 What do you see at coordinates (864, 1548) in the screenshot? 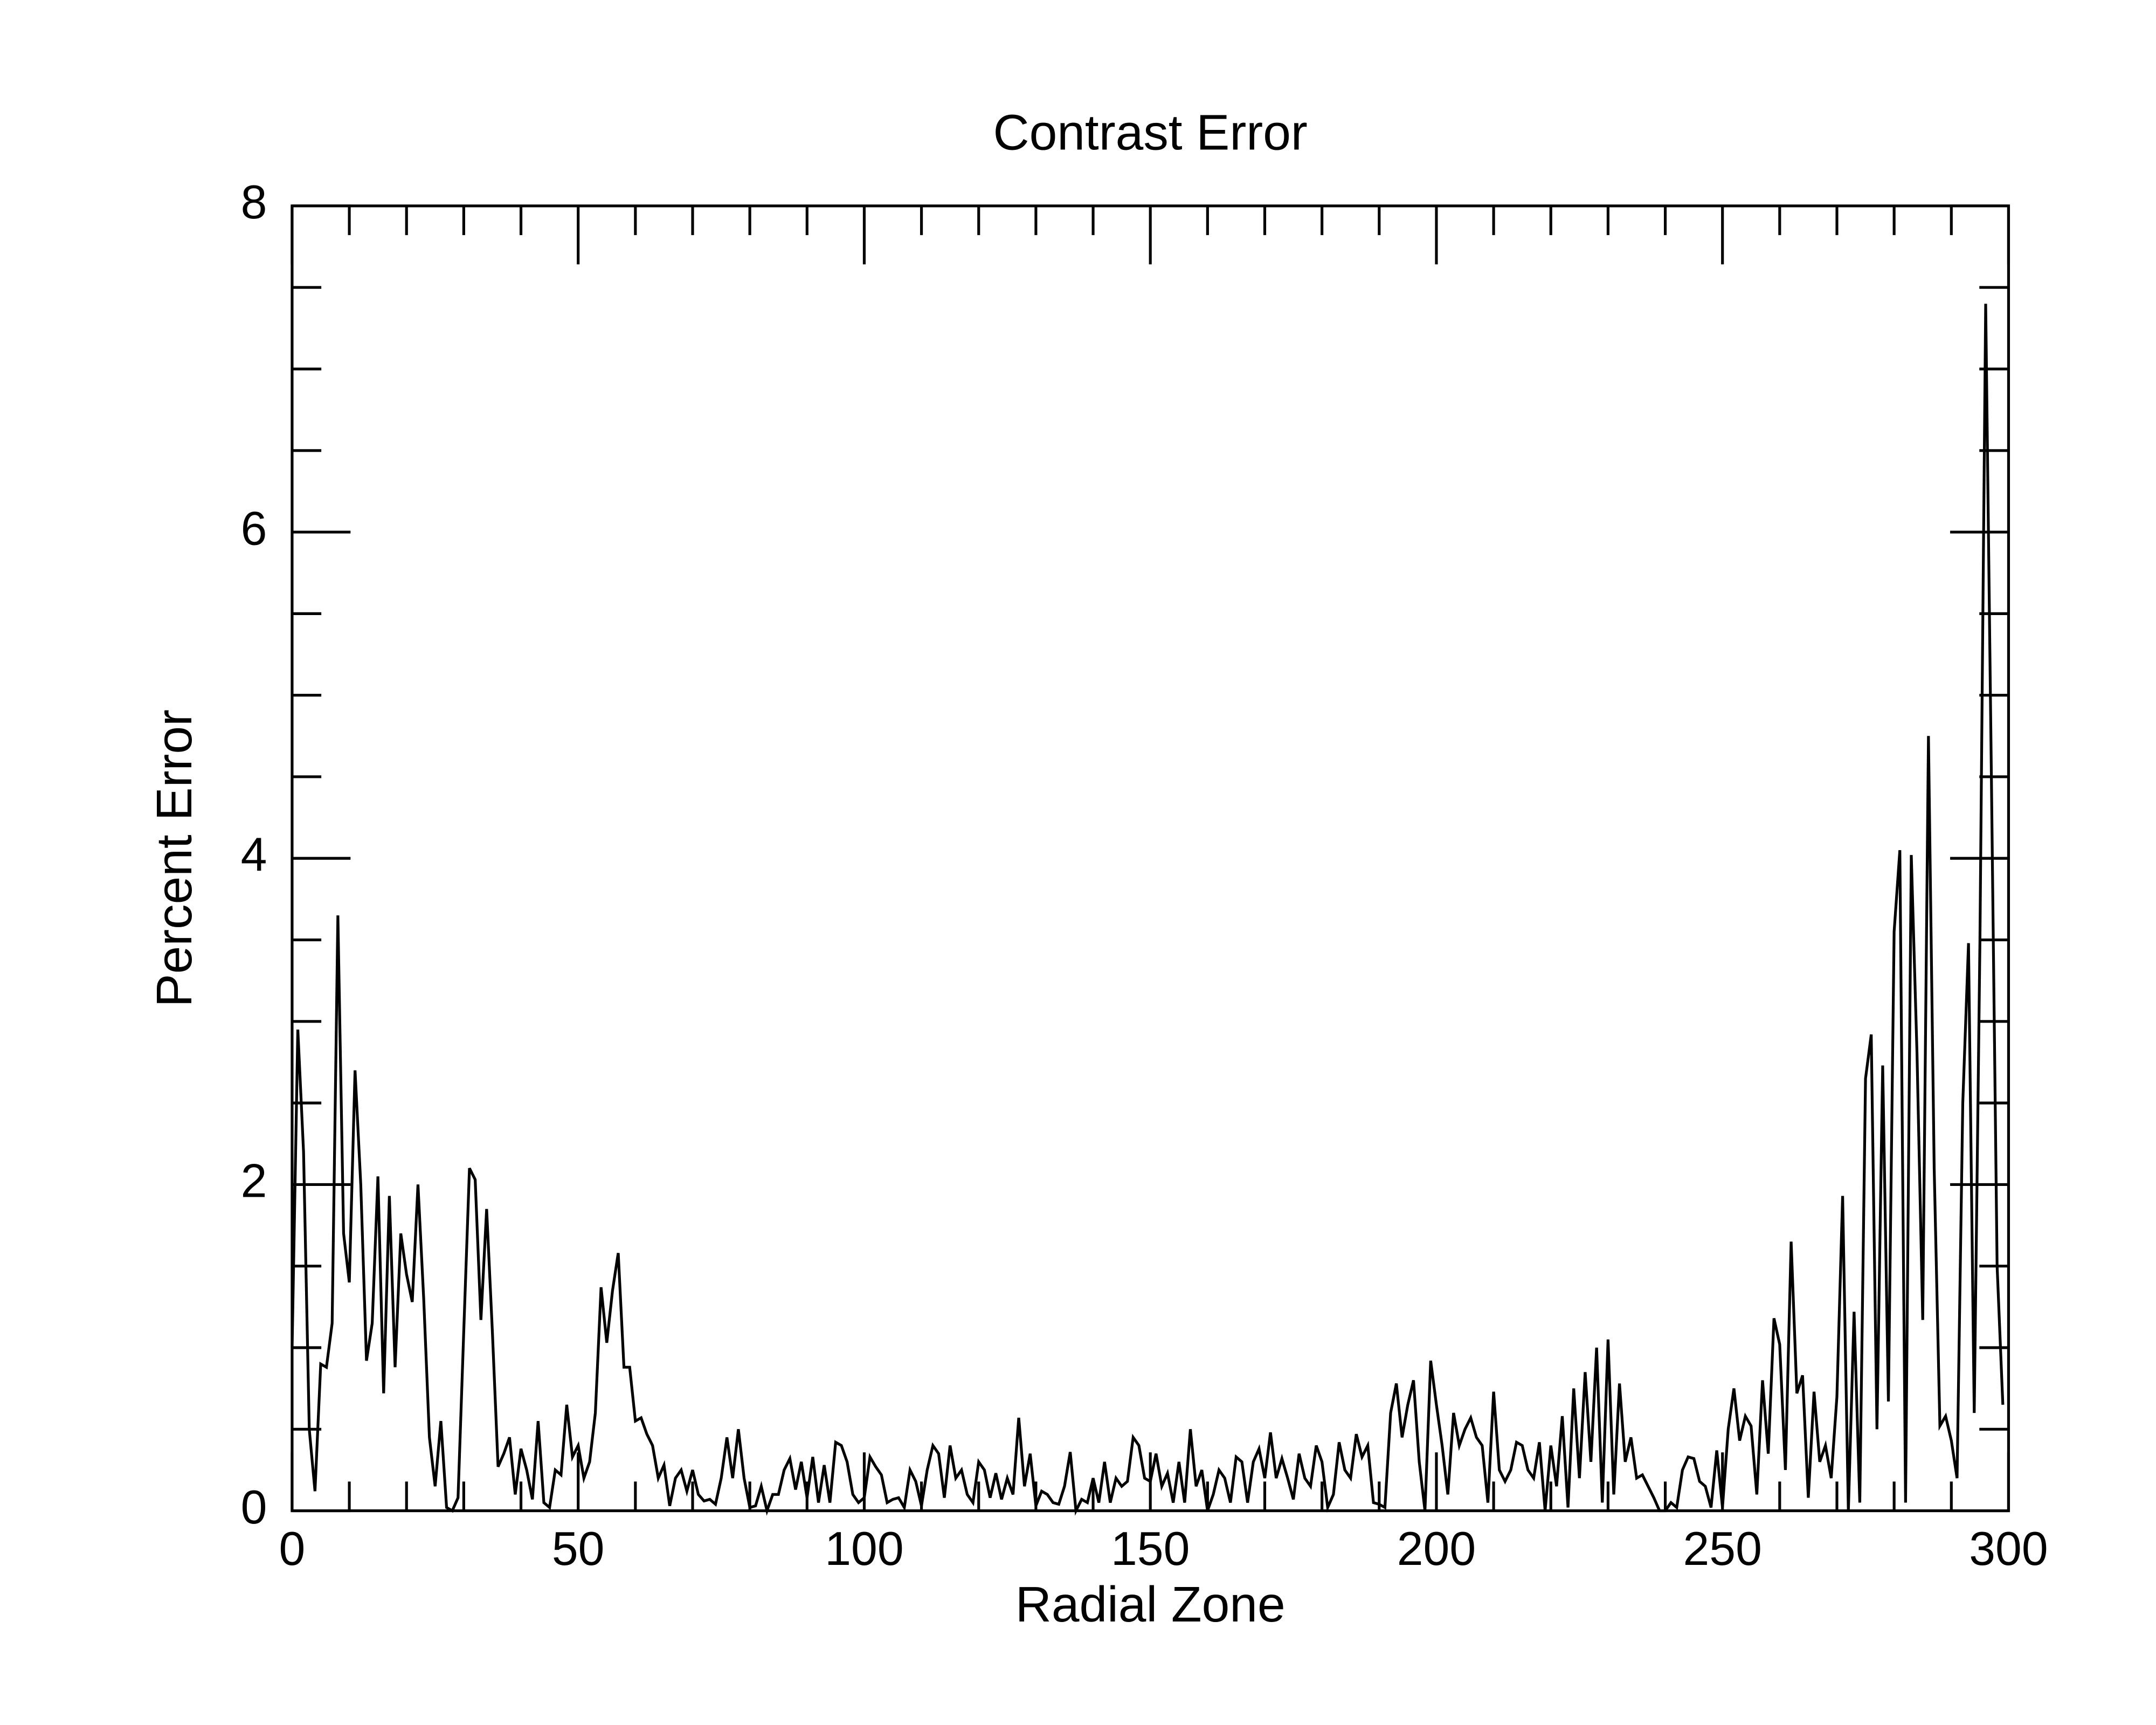
I see `x-tick-label: 100` at bounding box center [864, 1548].